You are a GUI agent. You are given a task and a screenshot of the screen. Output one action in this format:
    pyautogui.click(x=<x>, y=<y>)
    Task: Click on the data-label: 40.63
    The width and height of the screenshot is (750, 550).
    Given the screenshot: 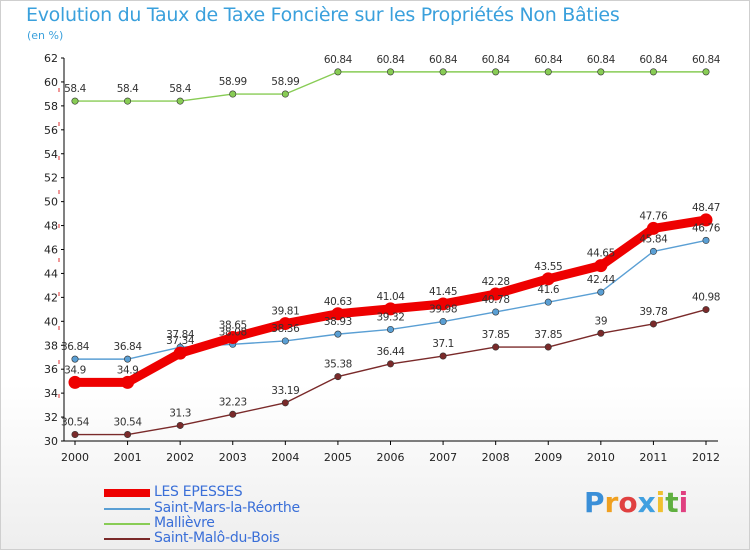 What is the action you would take?
    pyautogui.click(x=338, y=302)
    